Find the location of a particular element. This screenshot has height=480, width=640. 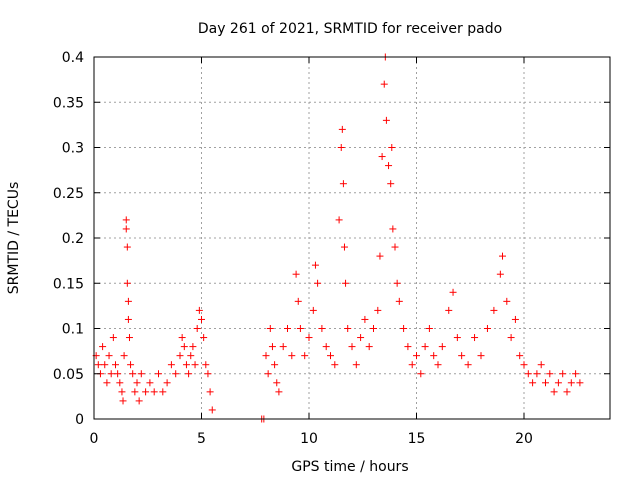

y-tick-label: 0.3 is located at coordinates (73, 149).